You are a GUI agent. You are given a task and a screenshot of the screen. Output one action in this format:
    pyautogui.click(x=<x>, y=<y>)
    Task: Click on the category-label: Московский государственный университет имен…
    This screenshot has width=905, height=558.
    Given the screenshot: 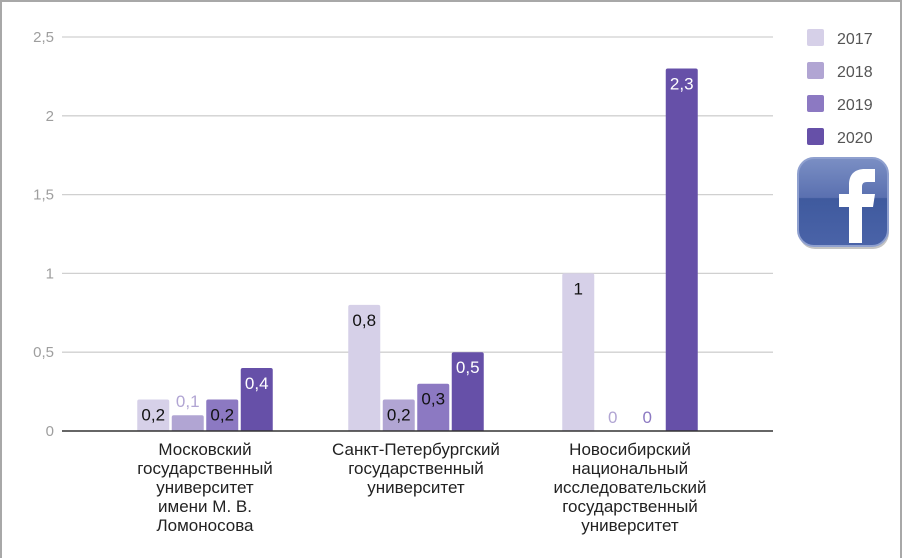 What is the action you would take?
    pyautogui.click(x=205, y=487)
    